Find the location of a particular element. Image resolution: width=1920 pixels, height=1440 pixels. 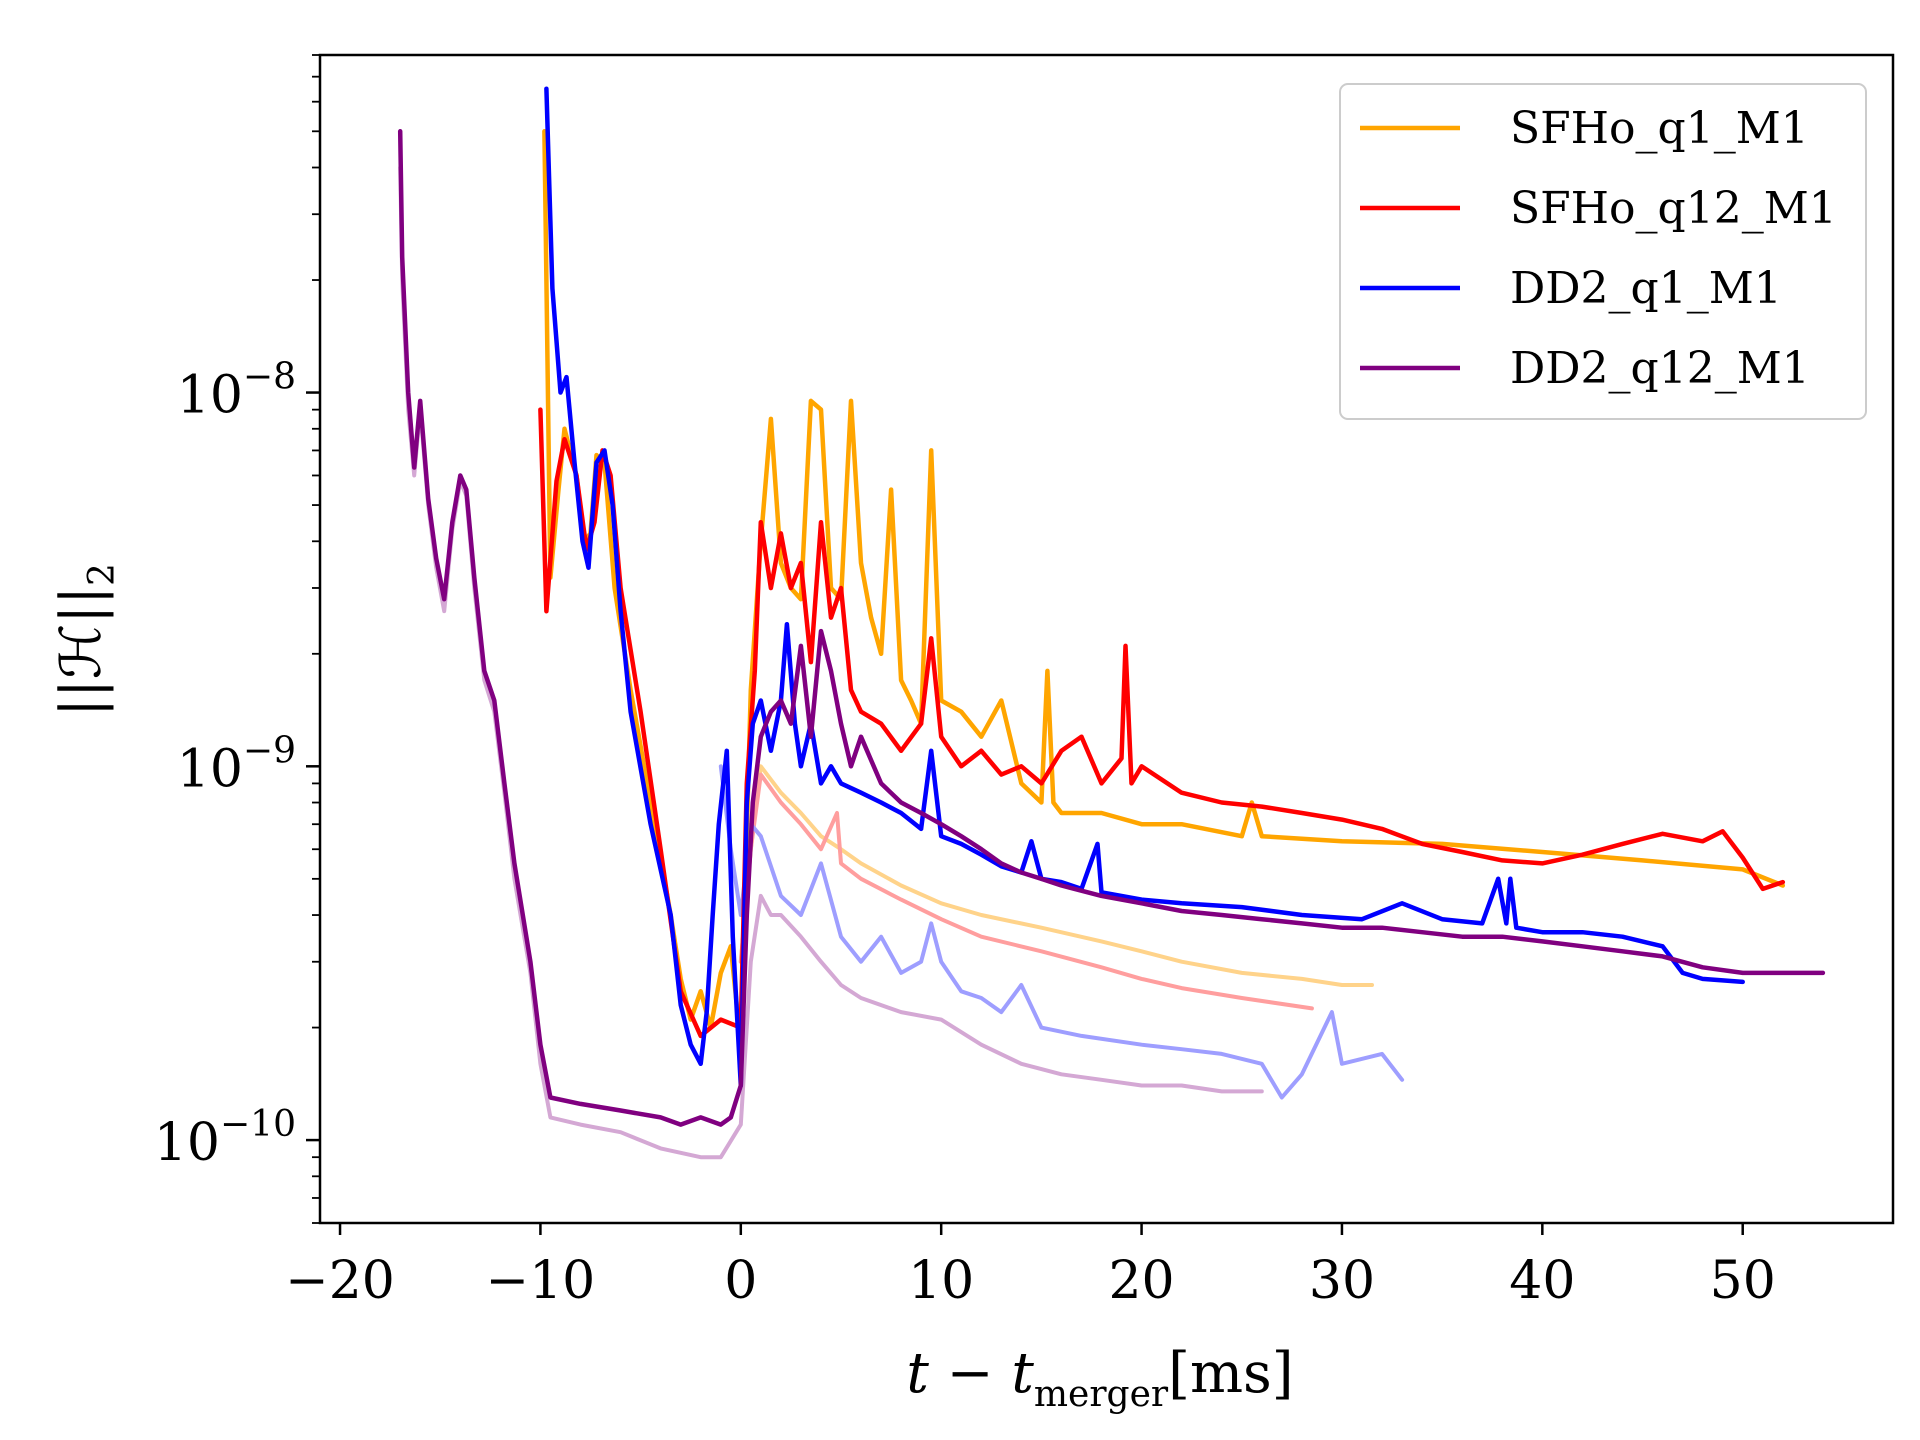

legend-label-3: DD2_q12_M1 is located at coordinates (1660, 368).